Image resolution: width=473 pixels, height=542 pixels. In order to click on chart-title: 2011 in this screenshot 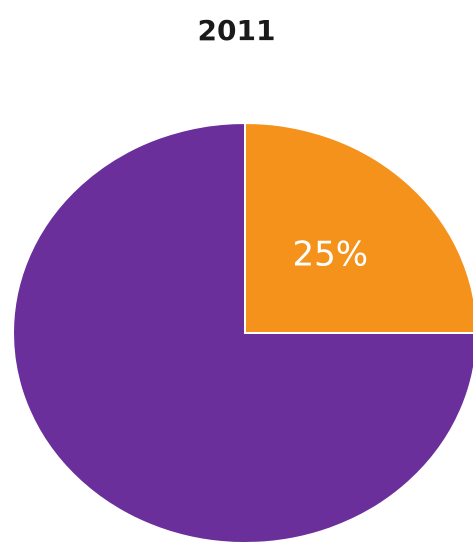, I will do `click(236, 30)`.